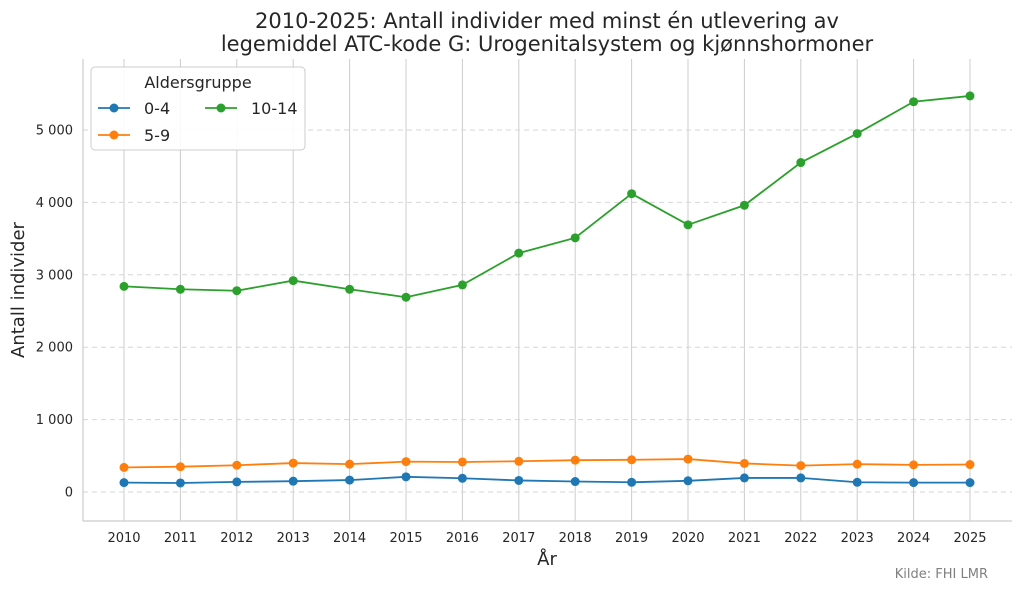 Image resolution: width=1022 pixels, height=591 pixels. Describe the element at coordinates (157, 108) in the screenshot. I see `legend-label: 0-4` at that location.